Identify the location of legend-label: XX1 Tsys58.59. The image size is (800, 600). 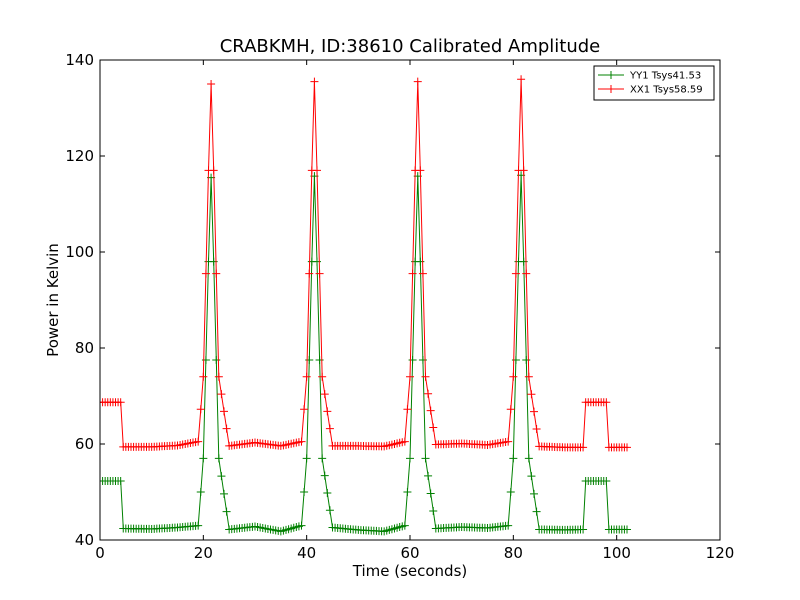
(666, 90).